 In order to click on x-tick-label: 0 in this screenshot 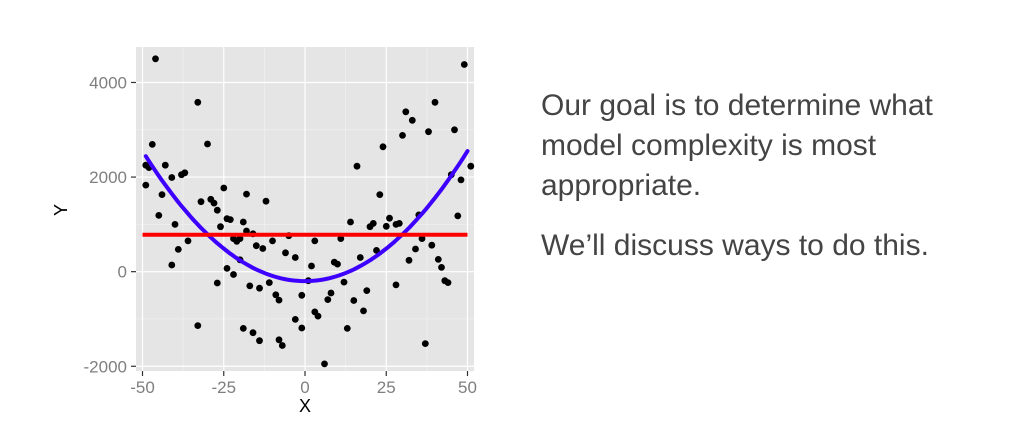, I will do `click(304, 387)`.